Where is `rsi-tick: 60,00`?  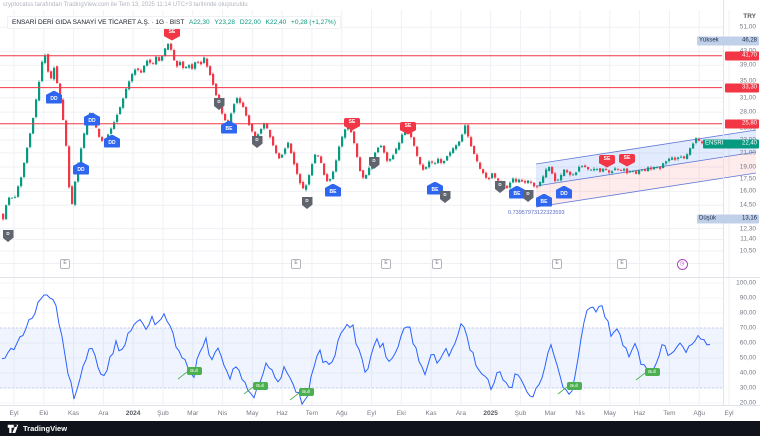 rsi-tick: 60,00 is located at coordinates (747, 343).